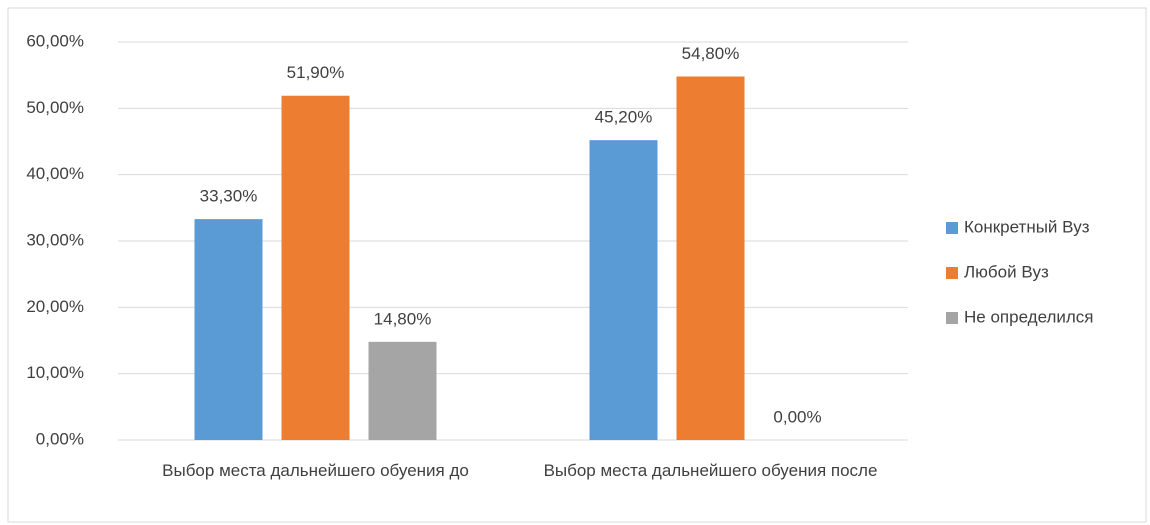 Image resolution: width=1150 pixels, height=525 pixels. I want to click on x-tick-label: Выбор места дальнейшего обуения до, so click(315, 470).